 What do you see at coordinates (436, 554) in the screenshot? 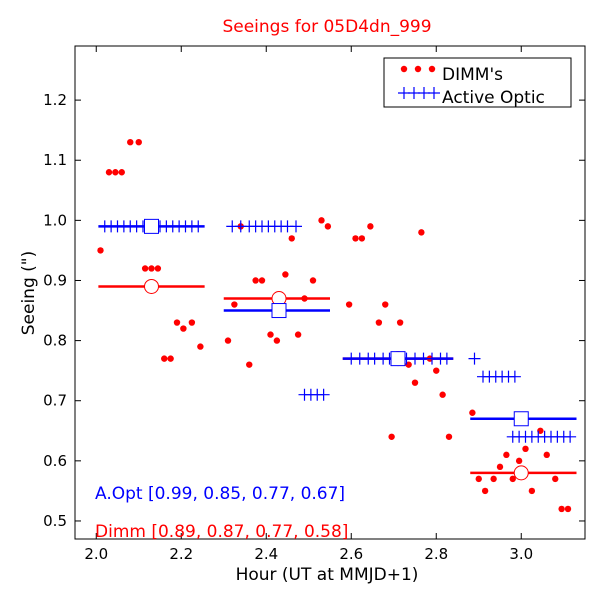
I see `x-tick-label: 2.8` at bounding box center [436, 554].